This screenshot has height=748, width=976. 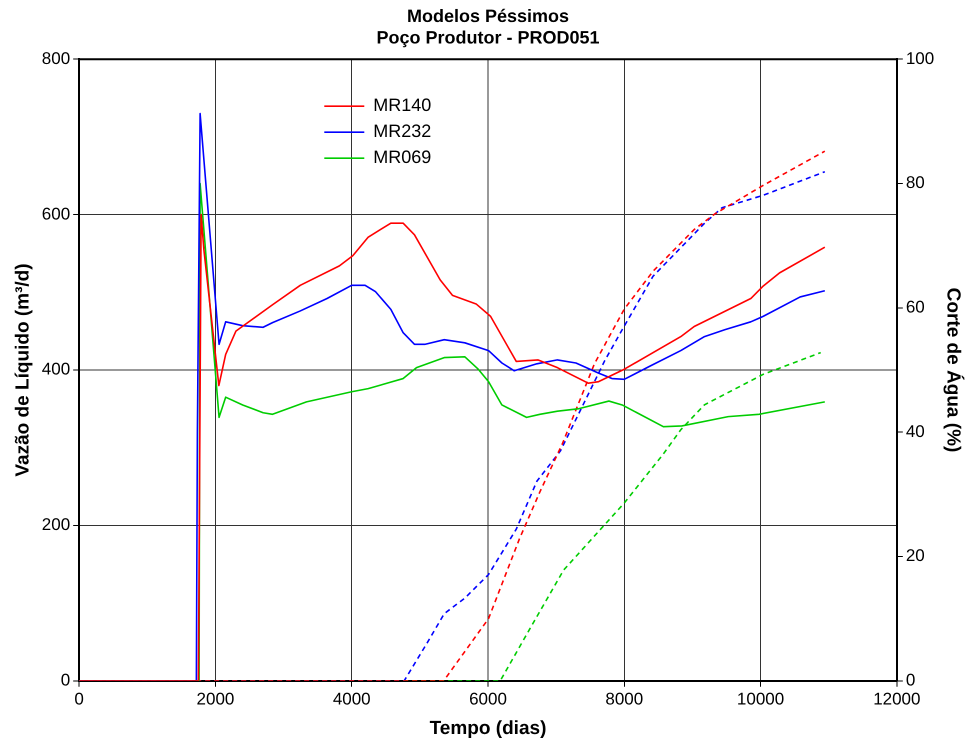 What do you see at coordinates (624, 699) in the screenshot?
I see `x-tick-label: 8000` at bounding box center [624, 699].